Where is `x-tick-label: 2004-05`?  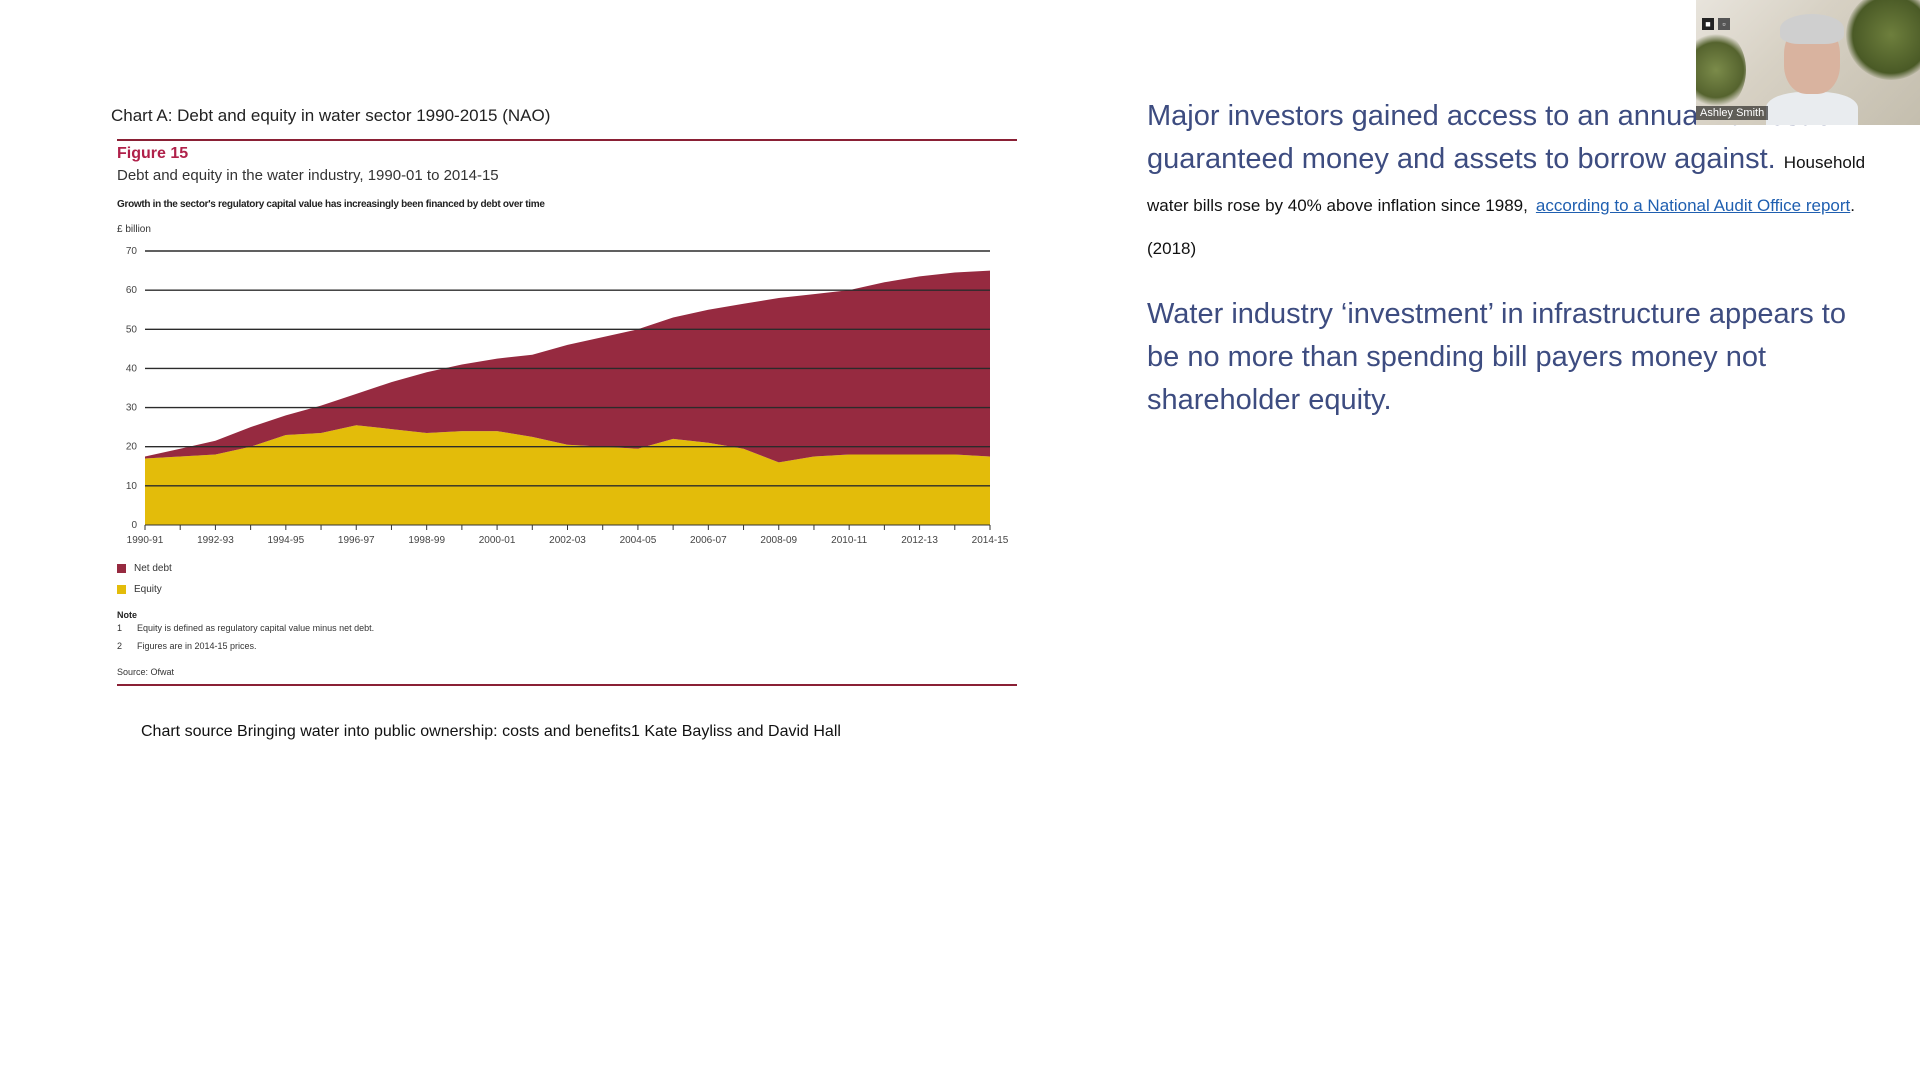 x-tick-label: 2004-05 is located at coordinates (638, 540).